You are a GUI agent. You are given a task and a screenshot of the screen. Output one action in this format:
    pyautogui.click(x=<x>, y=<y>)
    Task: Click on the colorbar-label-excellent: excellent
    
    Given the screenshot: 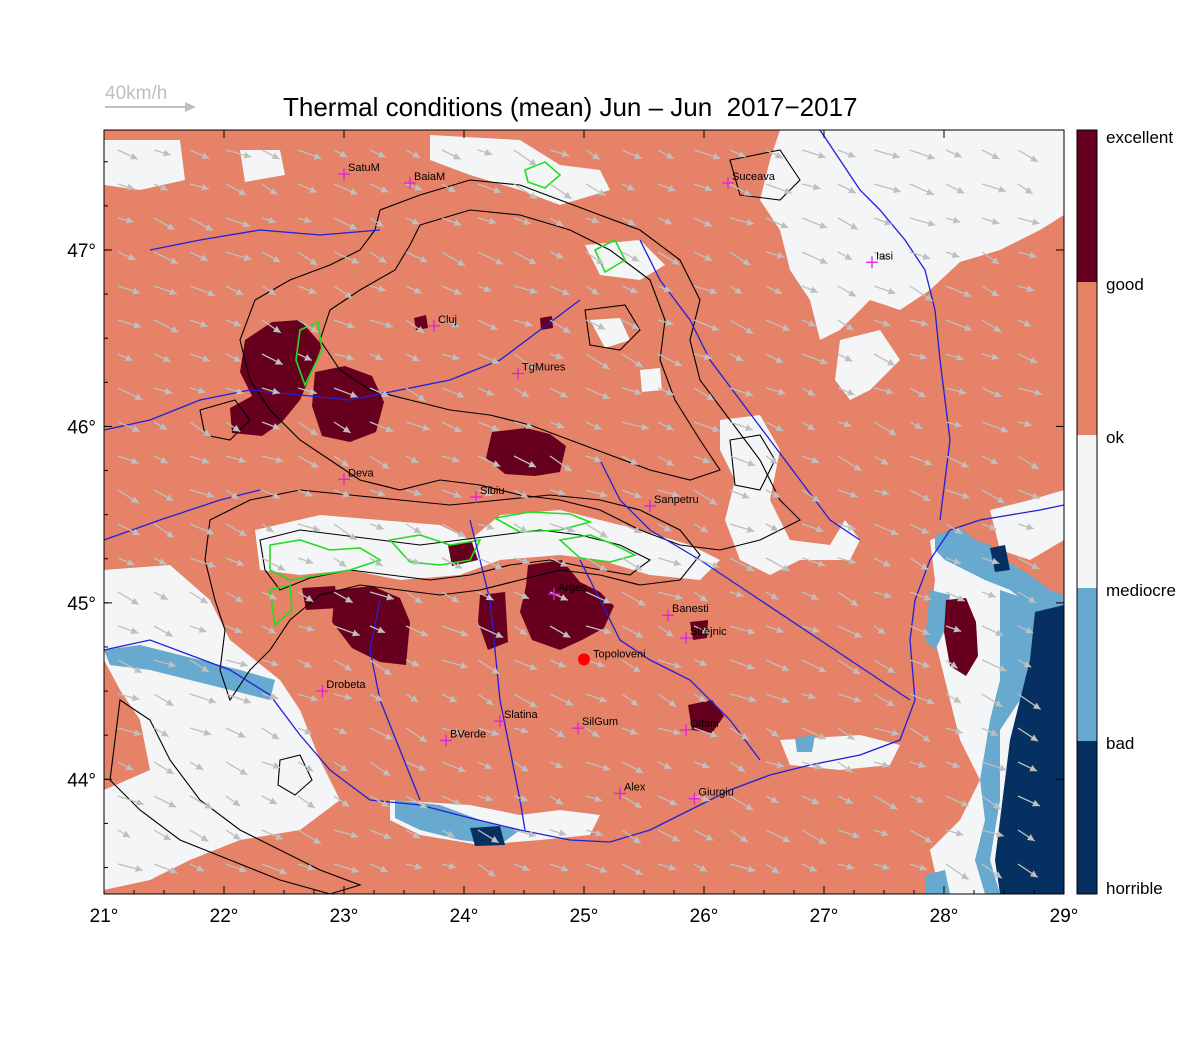 What is the action you would take?
    pyautogui.click(x=1139, y=137)
    